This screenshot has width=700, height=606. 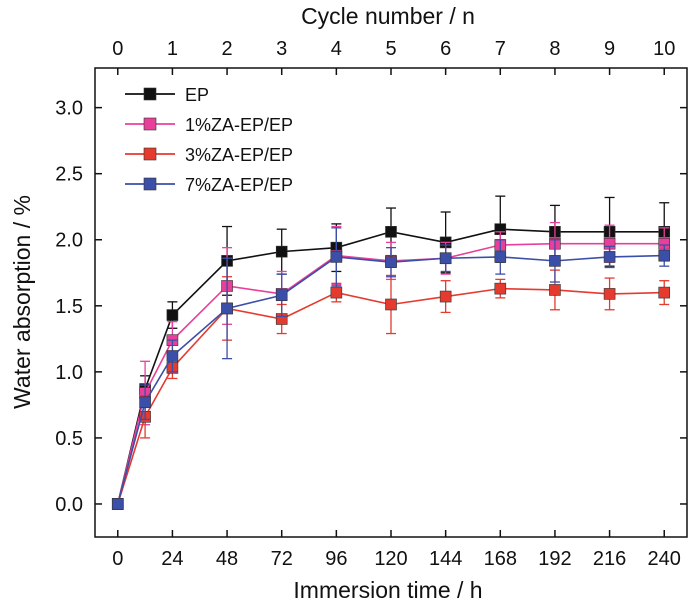 What do you see at coordinates (664, 559) in the screenshot?
I see `x-tick-label: 240` at bounding box center [664, 559].